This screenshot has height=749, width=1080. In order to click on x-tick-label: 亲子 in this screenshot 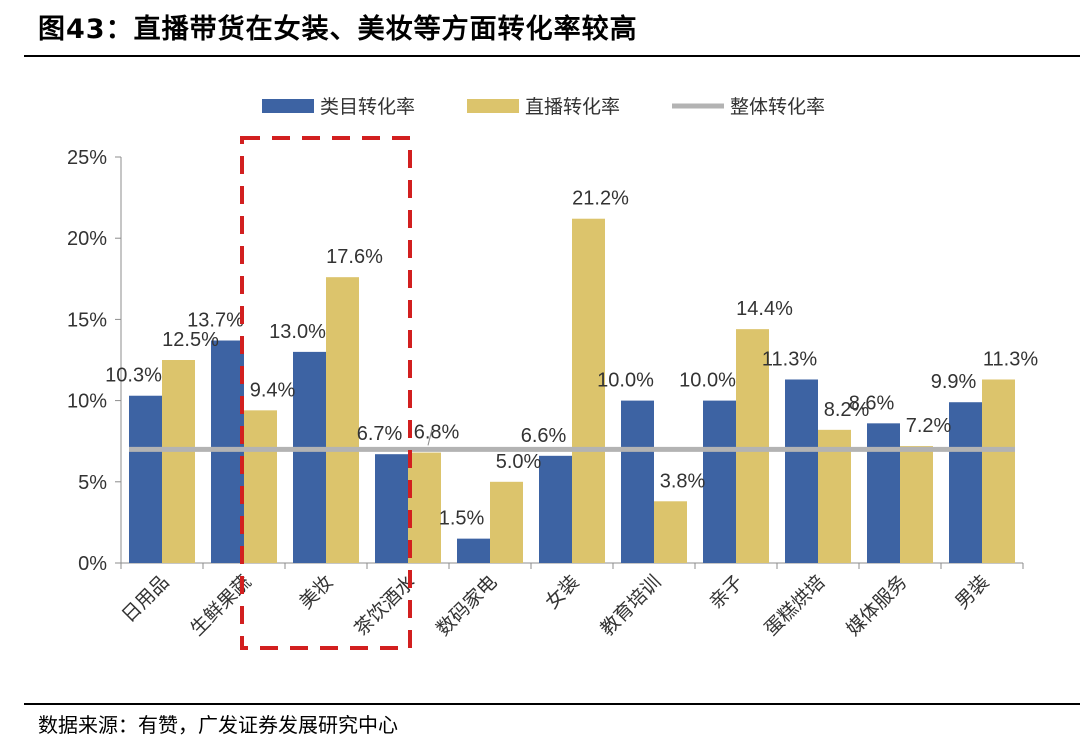, I will do `click(726, 592)`.